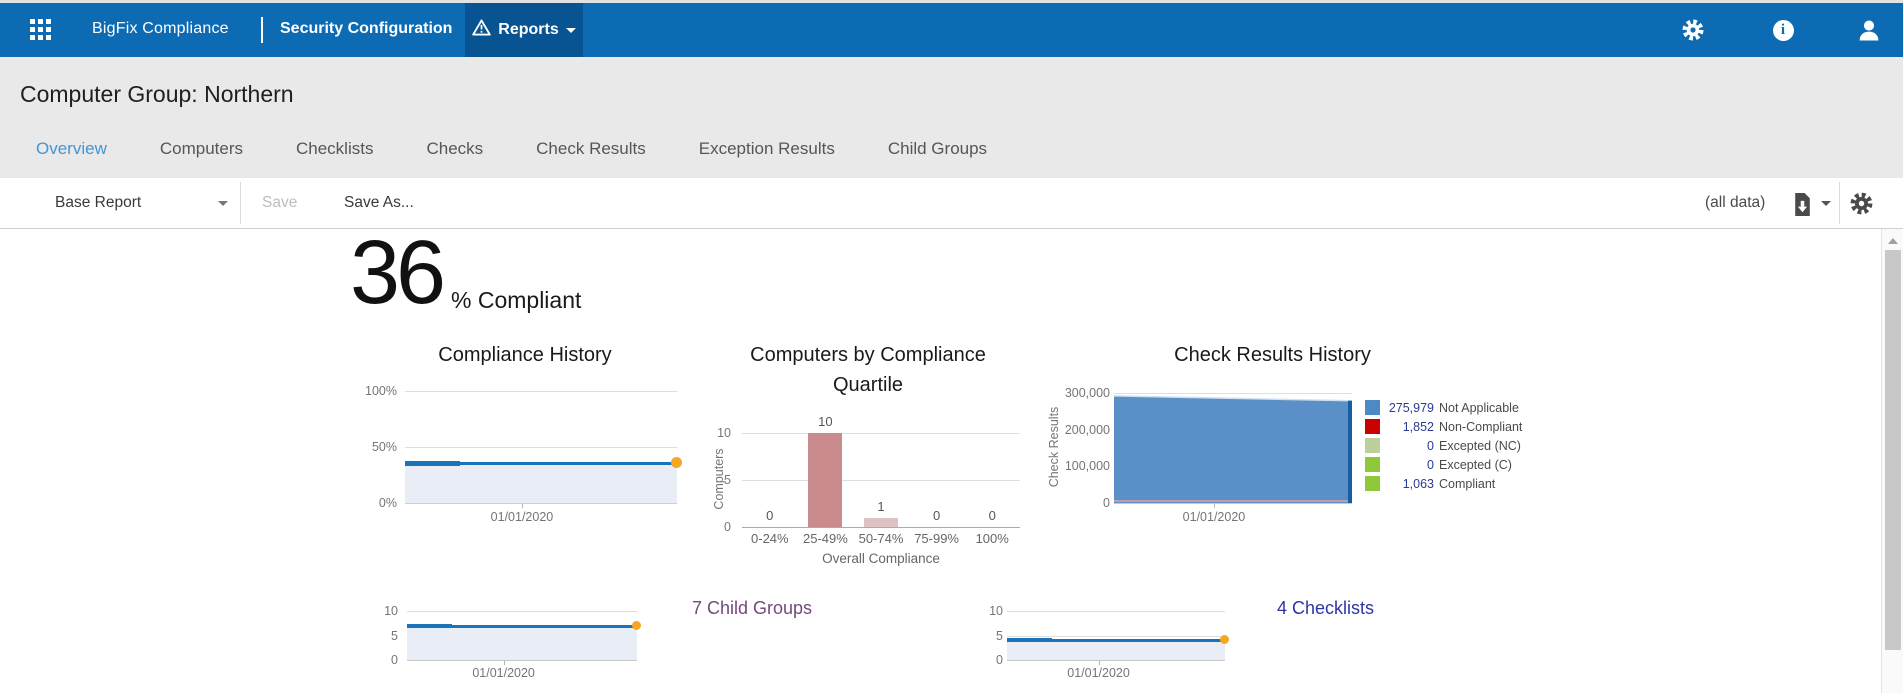 The height and width of the screenshot is (693, 1903). I want to click on child-groups-link: 7 Child Groups, so click(752, 608).